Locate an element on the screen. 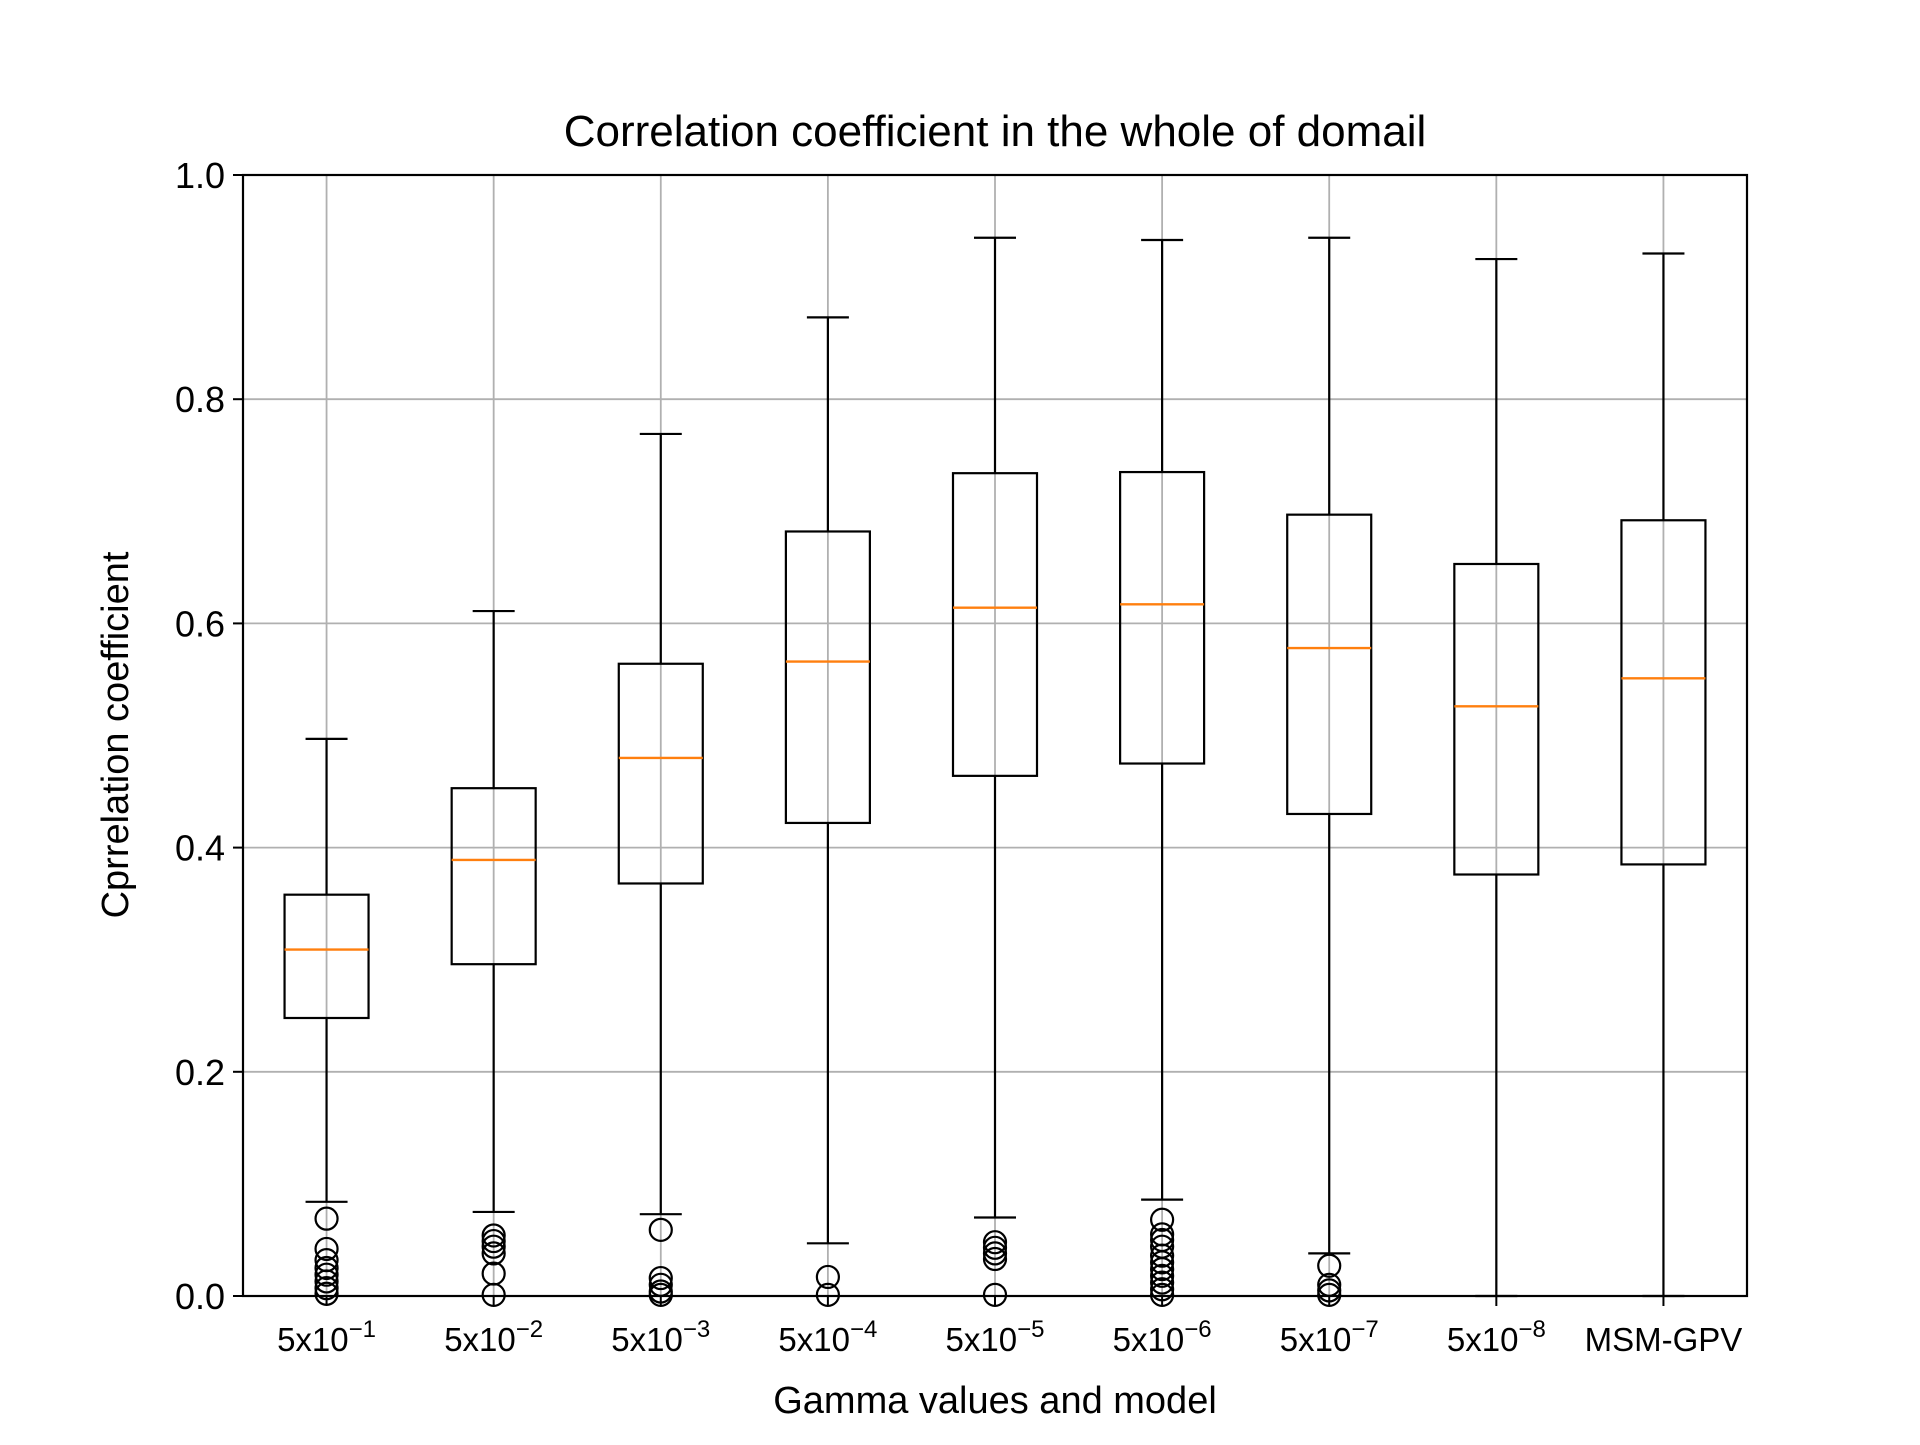  y-axis-label: Cprrelation coefficient is located at coordinates (116, 734).